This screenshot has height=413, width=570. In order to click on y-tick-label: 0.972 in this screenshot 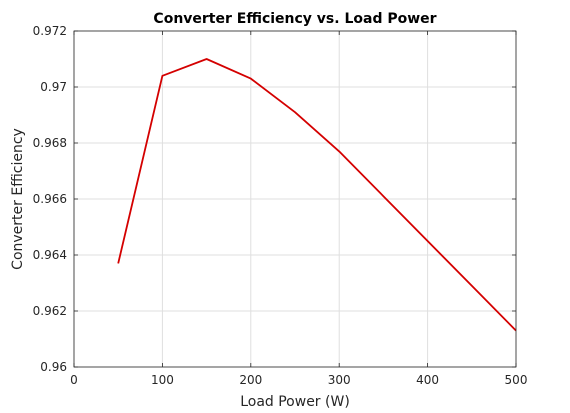, I will do `click(50, 31)`.